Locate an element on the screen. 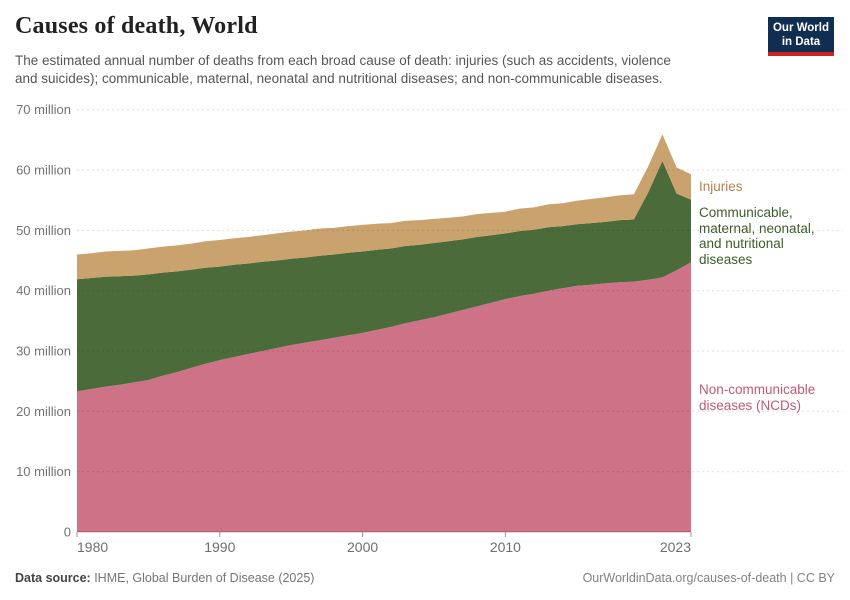 Image resolution: width=850 pixels, height=600 pixels. page-title: Causes of death, World is located at coordinates (136, 26).